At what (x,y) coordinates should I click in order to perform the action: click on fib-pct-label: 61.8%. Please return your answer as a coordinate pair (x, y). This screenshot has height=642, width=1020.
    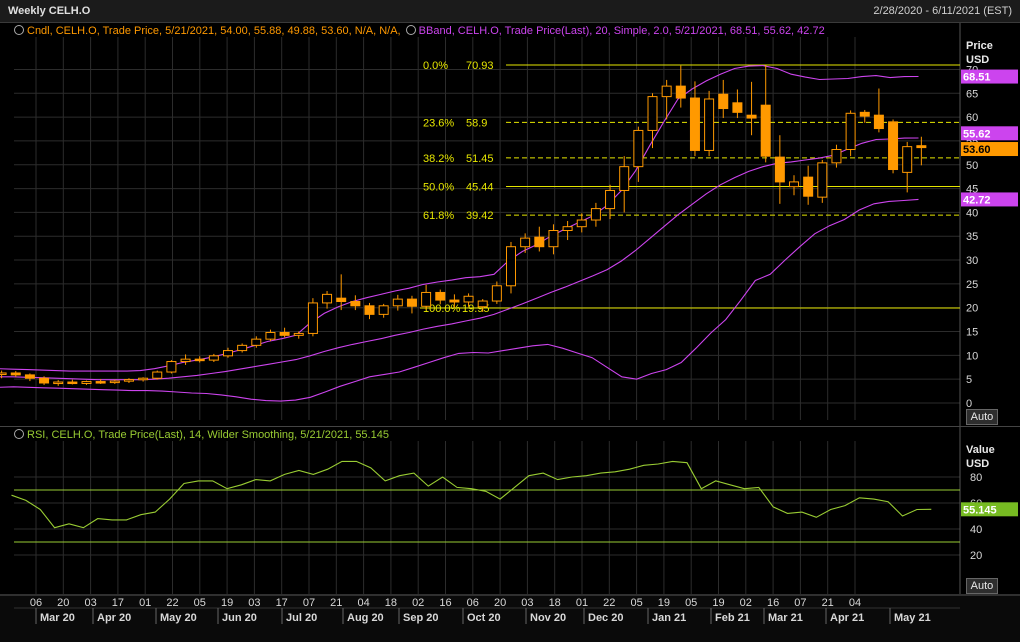
    Looking at the image, I should click on (438, 216).